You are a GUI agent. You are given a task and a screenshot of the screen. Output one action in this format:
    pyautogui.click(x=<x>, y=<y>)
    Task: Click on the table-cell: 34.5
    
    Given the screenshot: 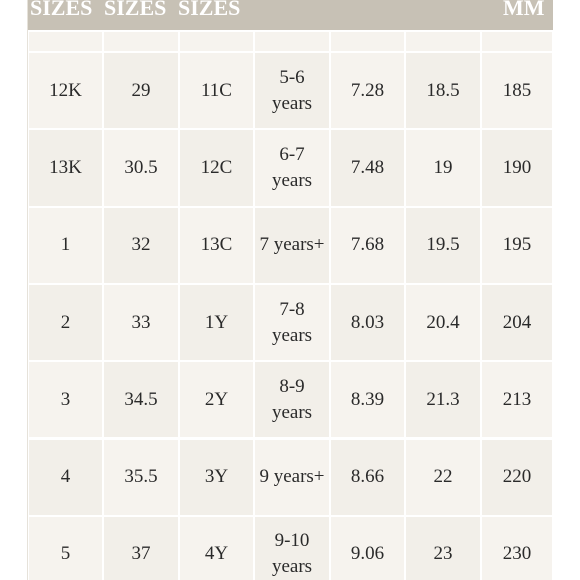 What is the action you would take?
    pyautogui.click(x=141, y=400)
    